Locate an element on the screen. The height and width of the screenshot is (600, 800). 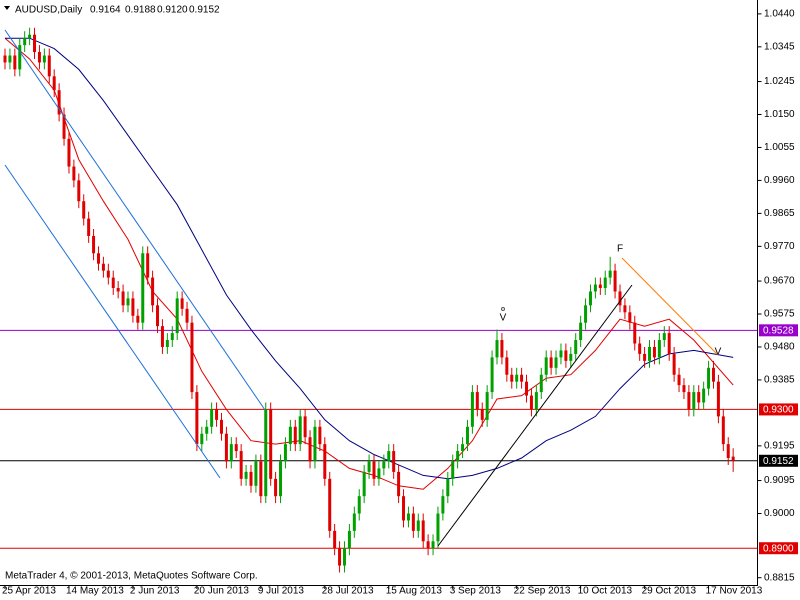
y-tick-label: 0.9960 is located at coordinates (779, 180).